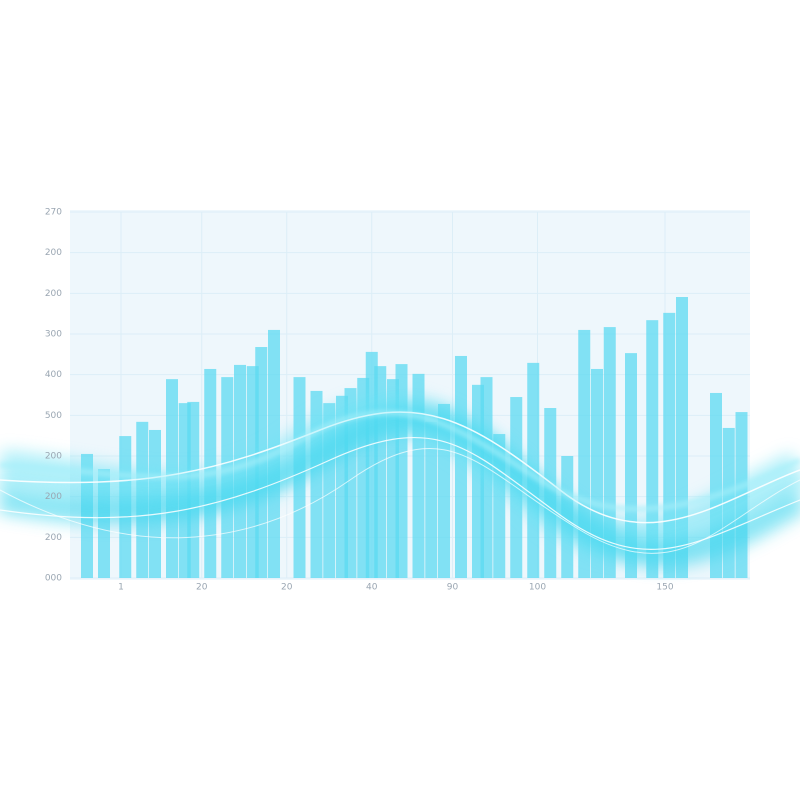  Describe the element at coordinates (537, 588) in the screenshot. I see `x-tick-label: 100` at that location.